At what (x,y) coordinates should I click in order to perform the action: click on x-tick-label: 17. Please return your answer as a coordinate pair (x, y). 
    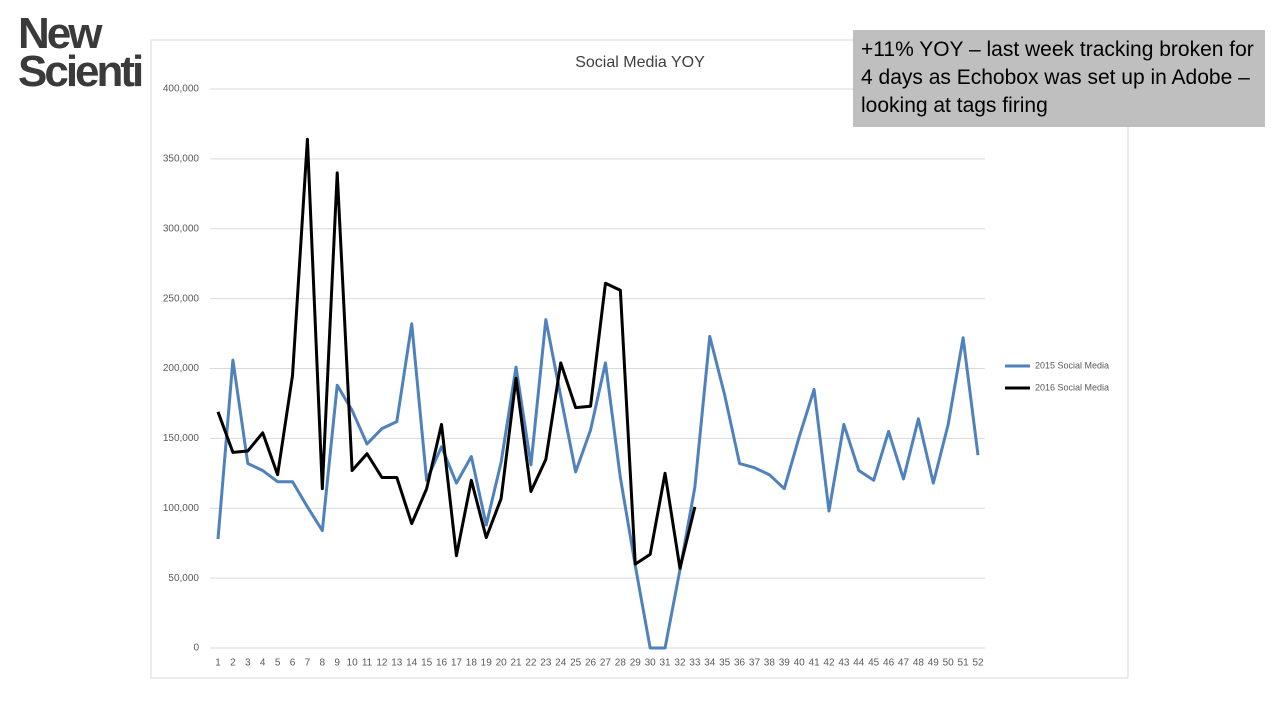
    Looking at the image, I should click on (457, 663).